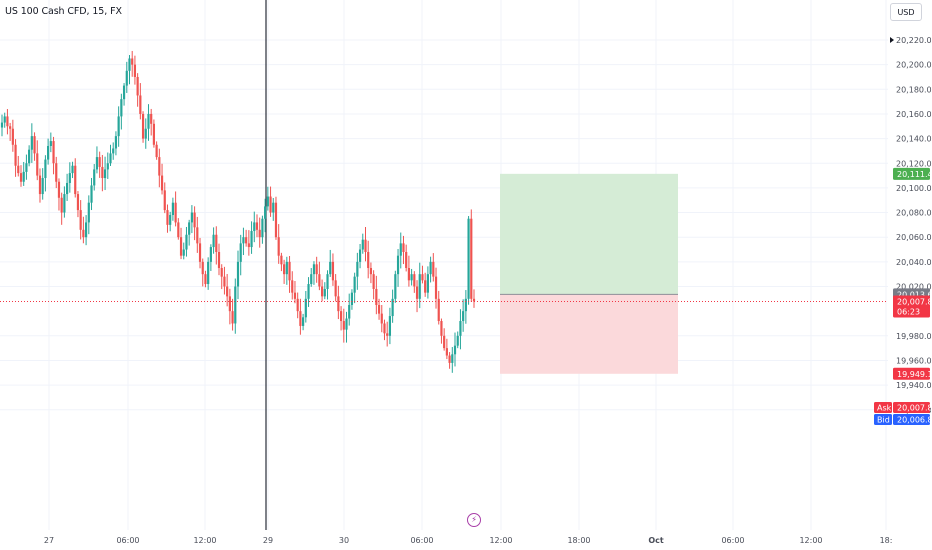  What do you see at coordinates (914, 188) in the screenshot?
I see `price-axis-label: 20,100.00` at bounding box center [914, 188].